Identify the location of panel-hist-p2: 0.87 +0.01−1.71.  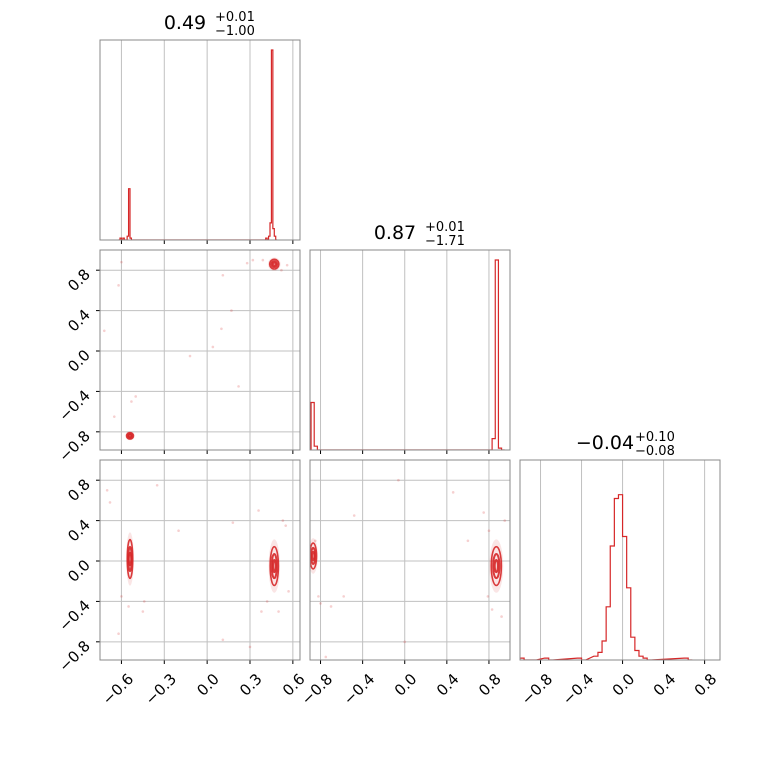
(410, 337).